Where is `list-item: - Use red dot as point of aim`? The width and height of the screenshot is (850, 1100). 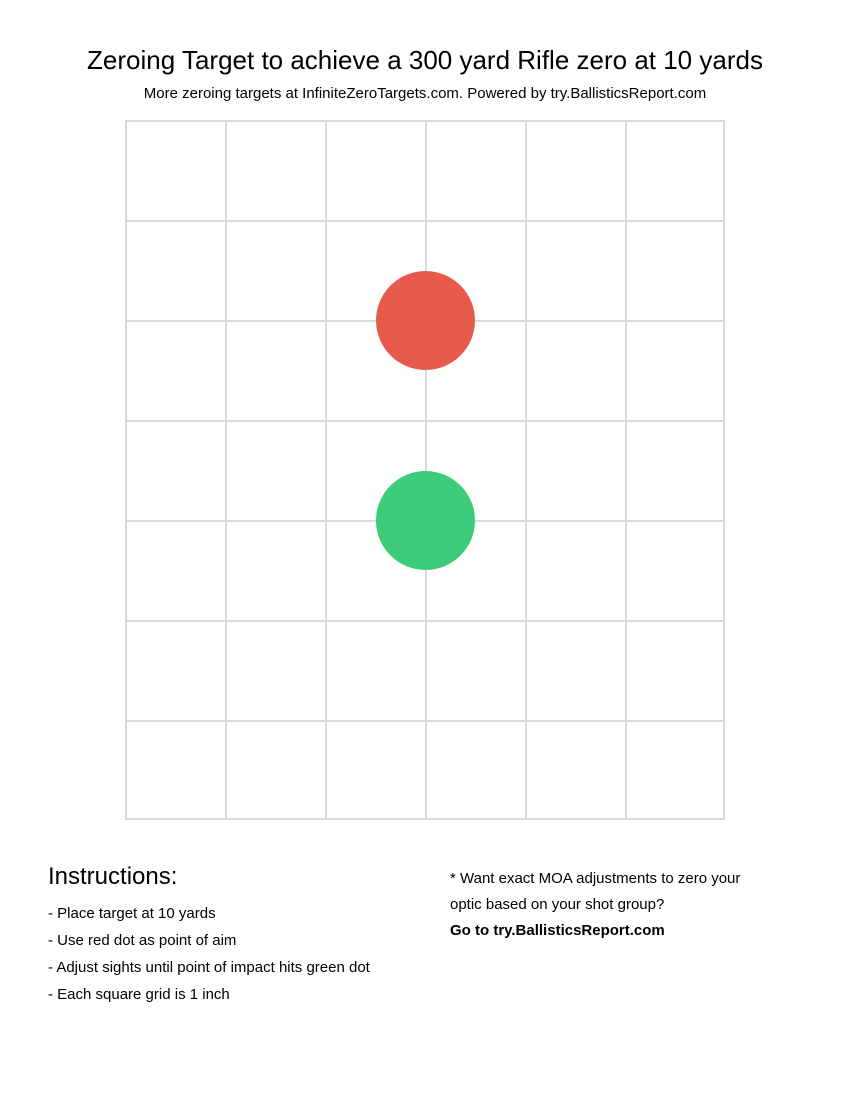
list-item: - Use red dot as point of aim is located at coordinates (142, 940).